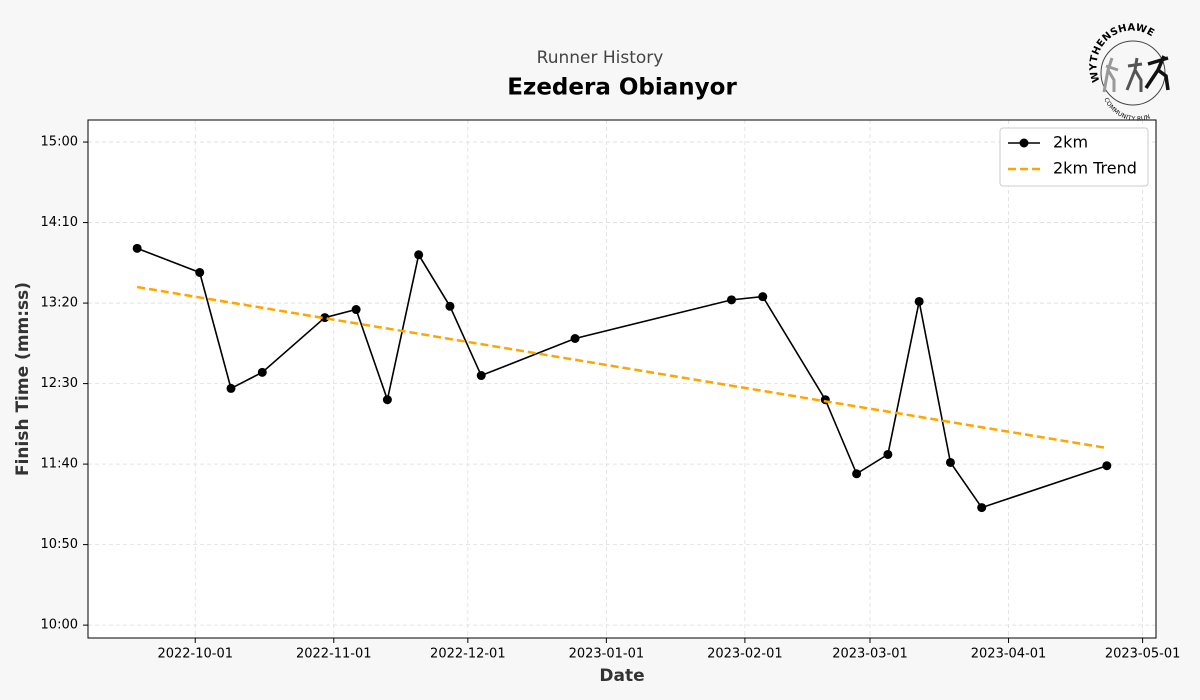 This screenshot has height=700, width=1200. Describe the element at coordinates (607, 654) in the screenshot. I see `x-tick-label: 2023-01-01` at that location.